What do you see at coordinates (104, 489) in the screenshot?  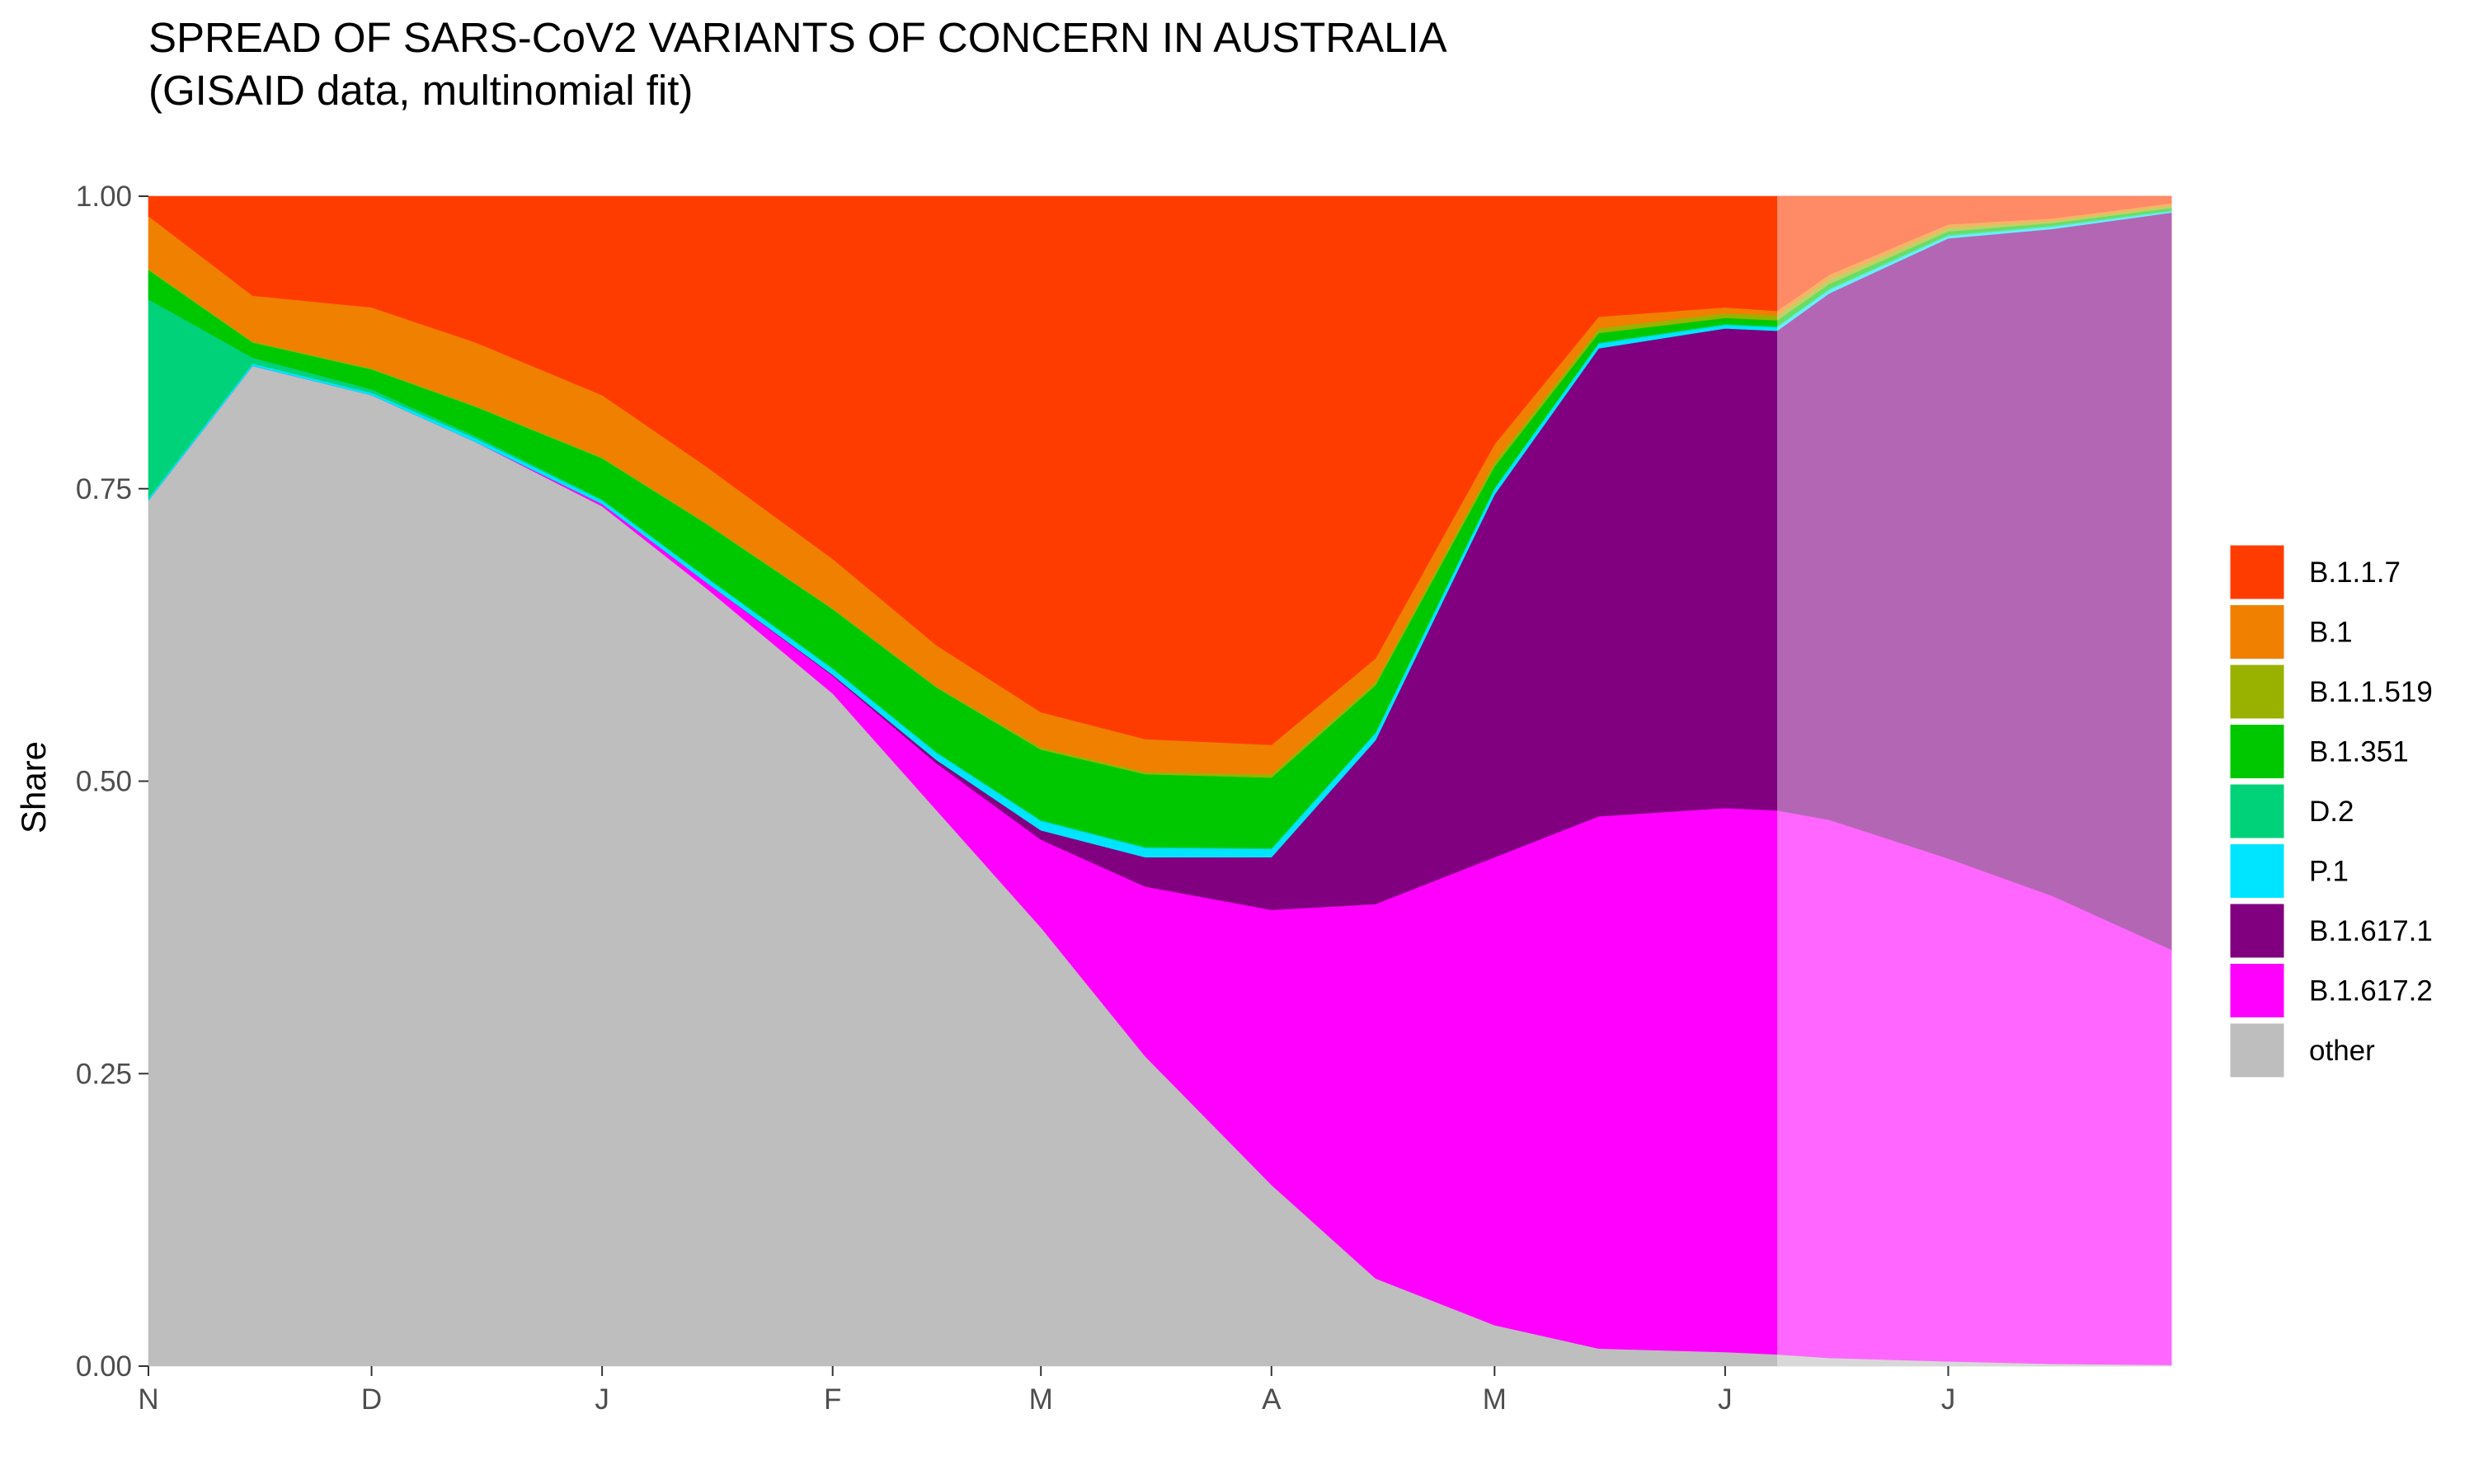 I see `y-tick-label: 0.75` at bounding box center [104, 489].